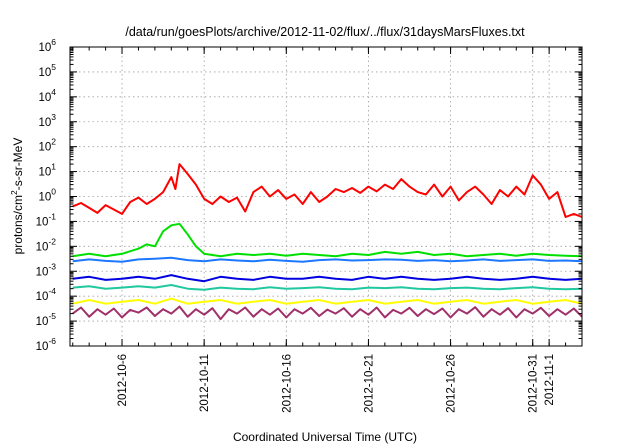 This screenshot has width=640, height=448. I want to click on y-tick-label: 10⁴, so click(47, 95).